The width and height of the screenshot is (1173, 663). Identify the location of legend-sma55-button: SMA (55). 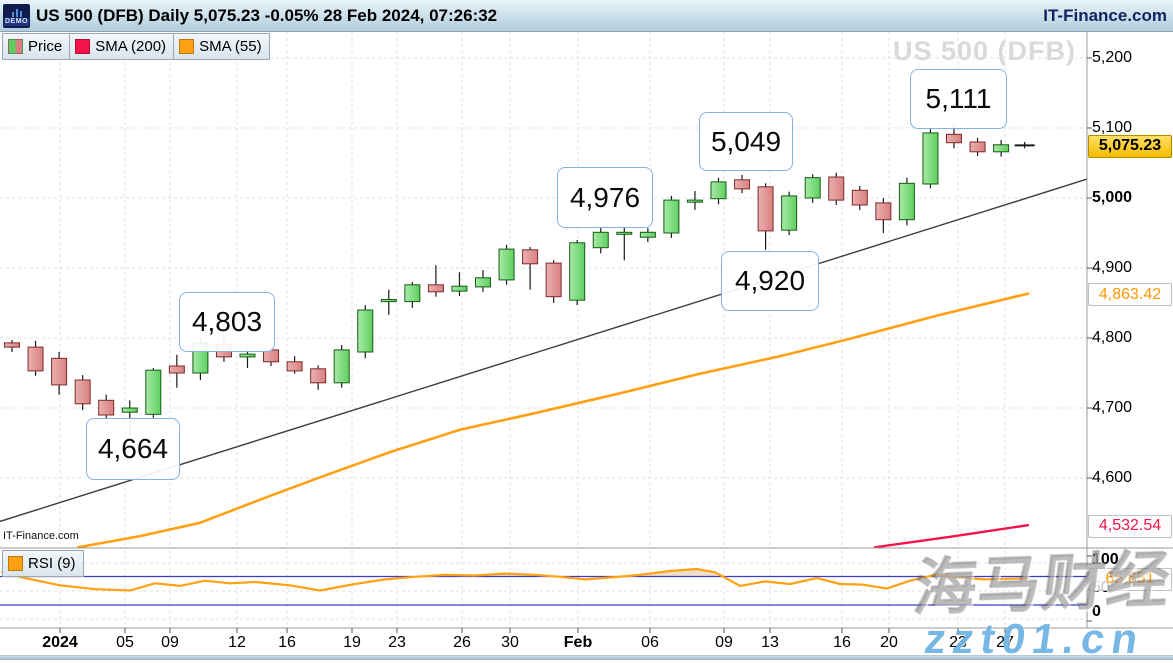
(222, 46).